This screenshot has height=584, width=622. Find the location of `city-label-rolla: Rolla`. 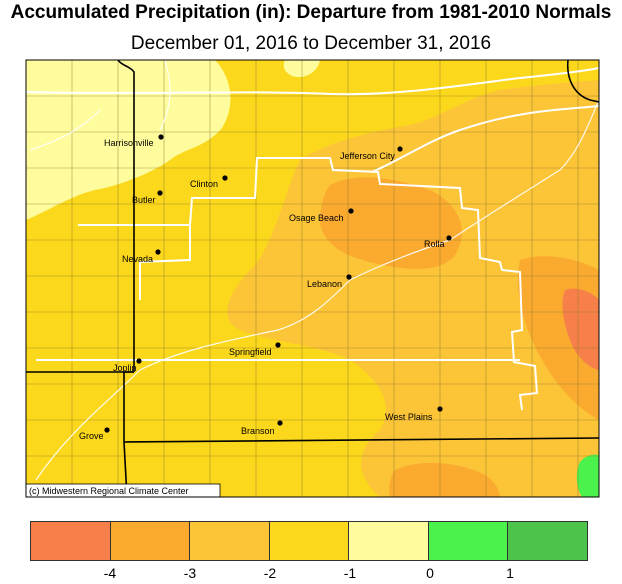

city-label-rolla: Rolla is located at coordinates (434, 244).